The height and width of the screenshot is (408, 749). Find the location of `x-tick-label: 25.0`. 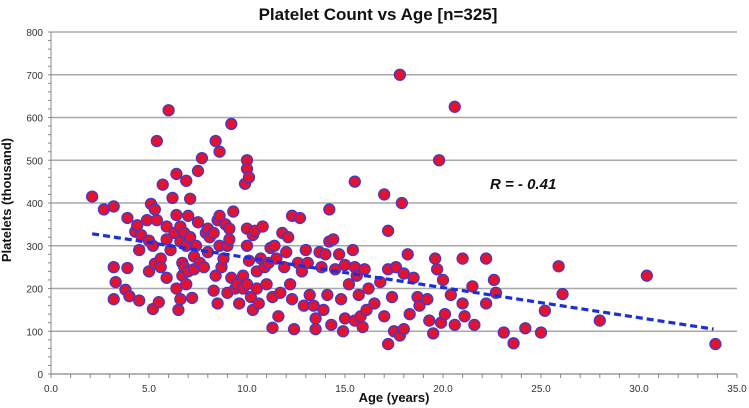

x-tick-label: 25.0 is located at coordinates (541, 389).